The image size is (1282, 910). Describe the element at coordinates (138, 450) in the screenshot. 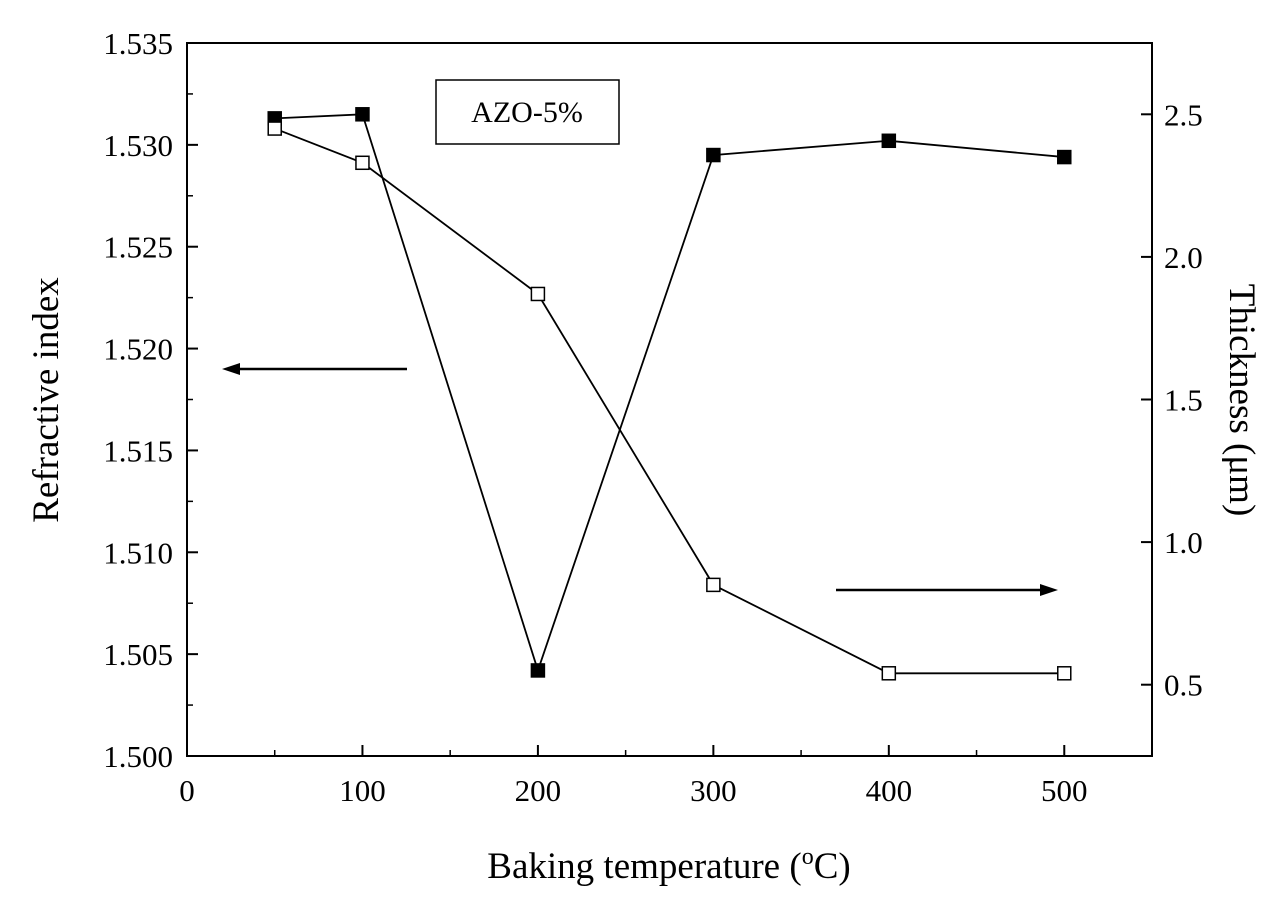

I see `y-left-tick-label: 1.515` at that location.